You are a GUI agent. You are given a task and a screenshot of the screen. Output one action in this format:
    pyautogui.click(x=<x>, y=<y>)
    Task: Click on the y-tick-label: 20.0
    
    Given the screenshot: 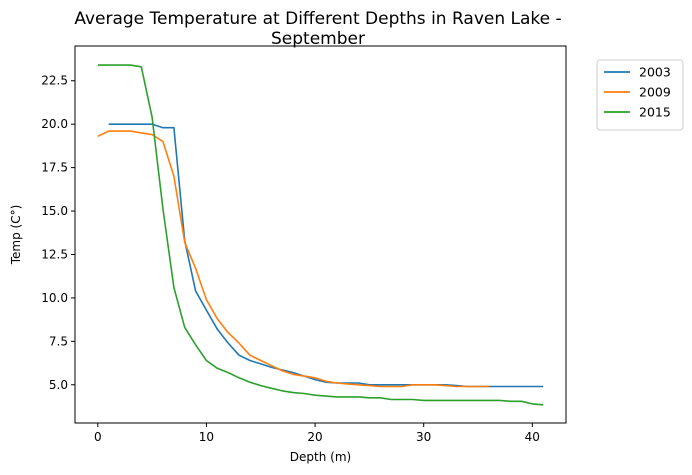 What is the action you would take?
    pyautogui.click(x=54, y=124)
    